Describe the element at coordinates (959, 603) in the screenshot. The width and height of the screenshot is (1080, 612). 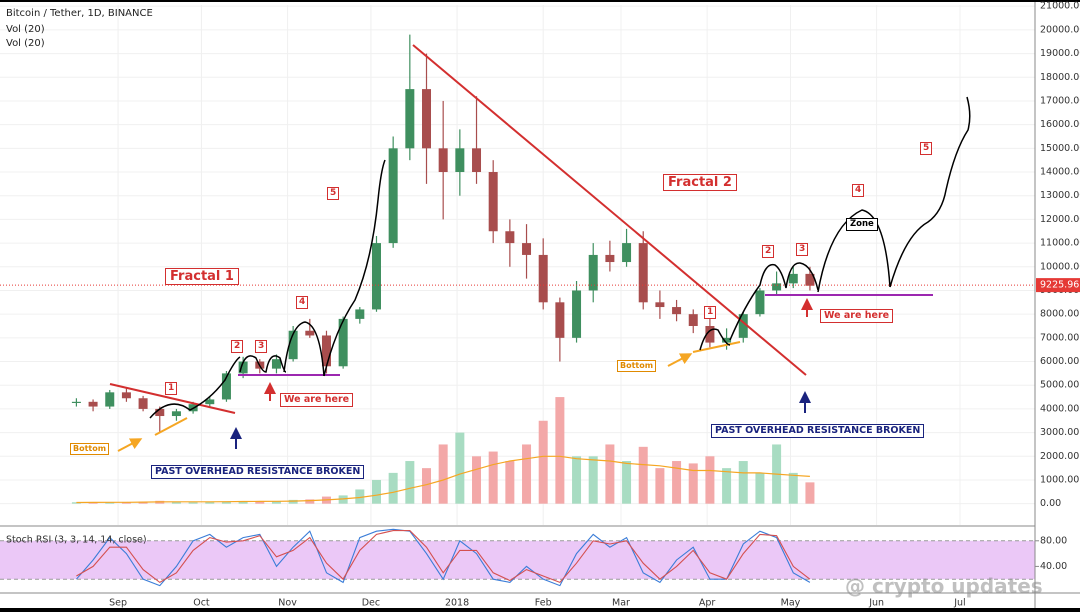
I see `x-tick-label: Jul` at that location.